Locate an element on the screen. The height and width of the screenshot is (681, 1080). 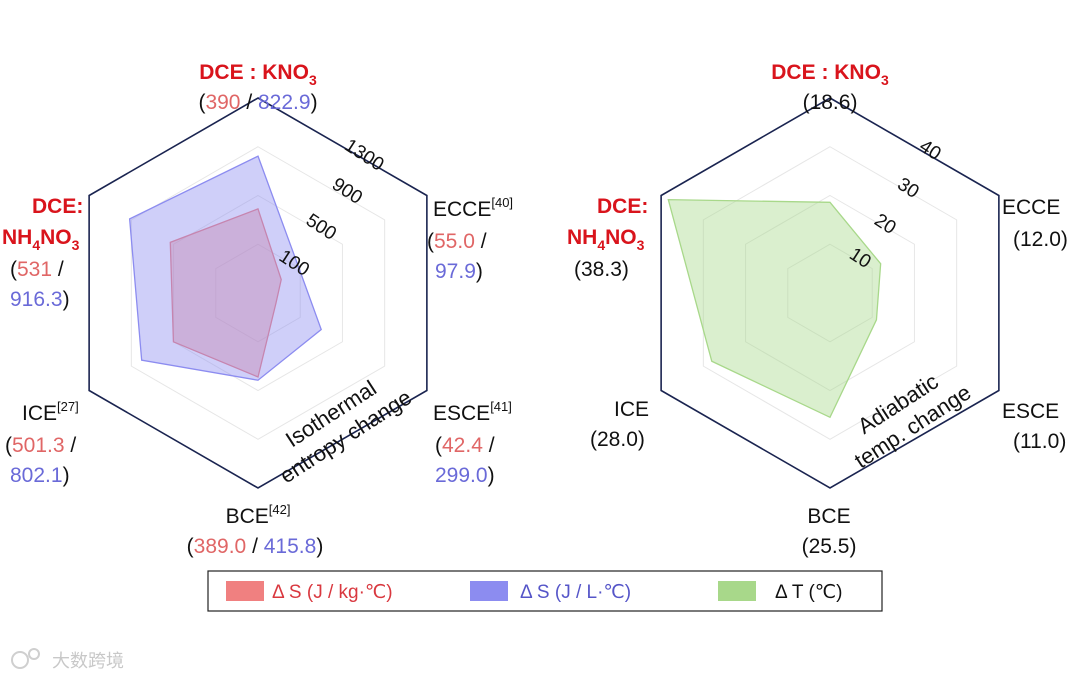
left-kg-value-dce-kno3: 390 is located at coordinates (222, 102).